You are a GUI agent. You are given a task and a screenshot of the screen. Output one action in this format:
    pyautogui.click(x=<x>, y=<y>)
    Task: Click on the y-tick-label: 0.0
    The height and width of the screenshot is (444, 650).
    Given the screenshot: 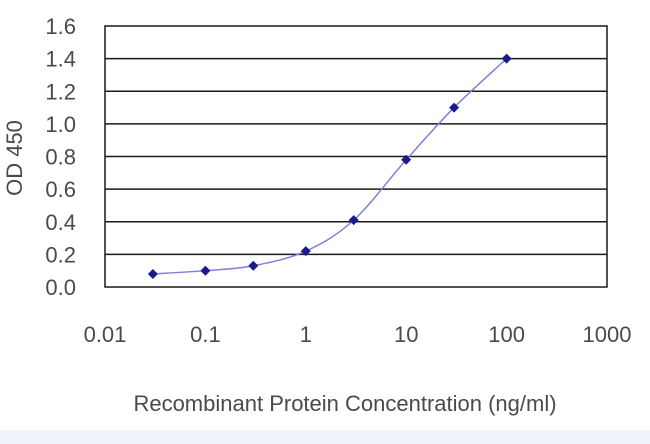 What is the action you would take?
    pyautogui.click(x=60, y=287)
    